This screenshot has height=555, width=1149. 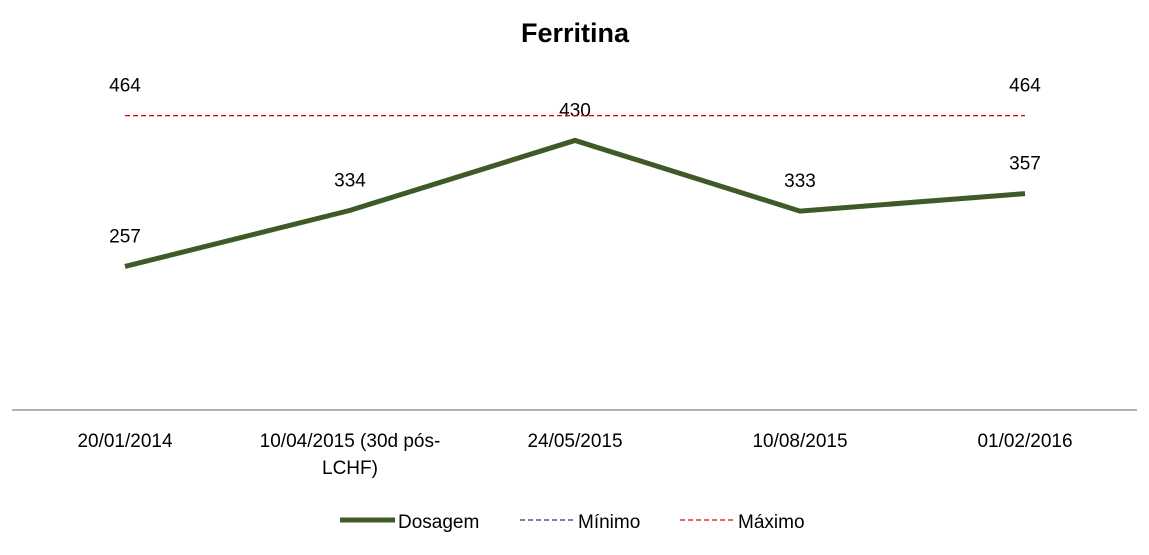 What do you see at coordinates (575, 110) in the screenshot?
I see `data-label: 430` at bounding box center [575, 110].